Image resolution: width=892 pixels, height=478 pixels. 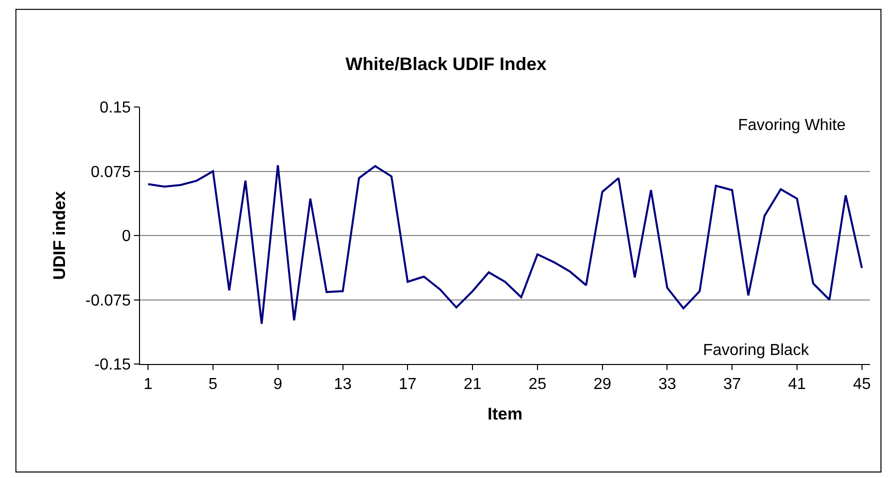 I want to click on x-tick-label: 41, so click(x=797, y=385).